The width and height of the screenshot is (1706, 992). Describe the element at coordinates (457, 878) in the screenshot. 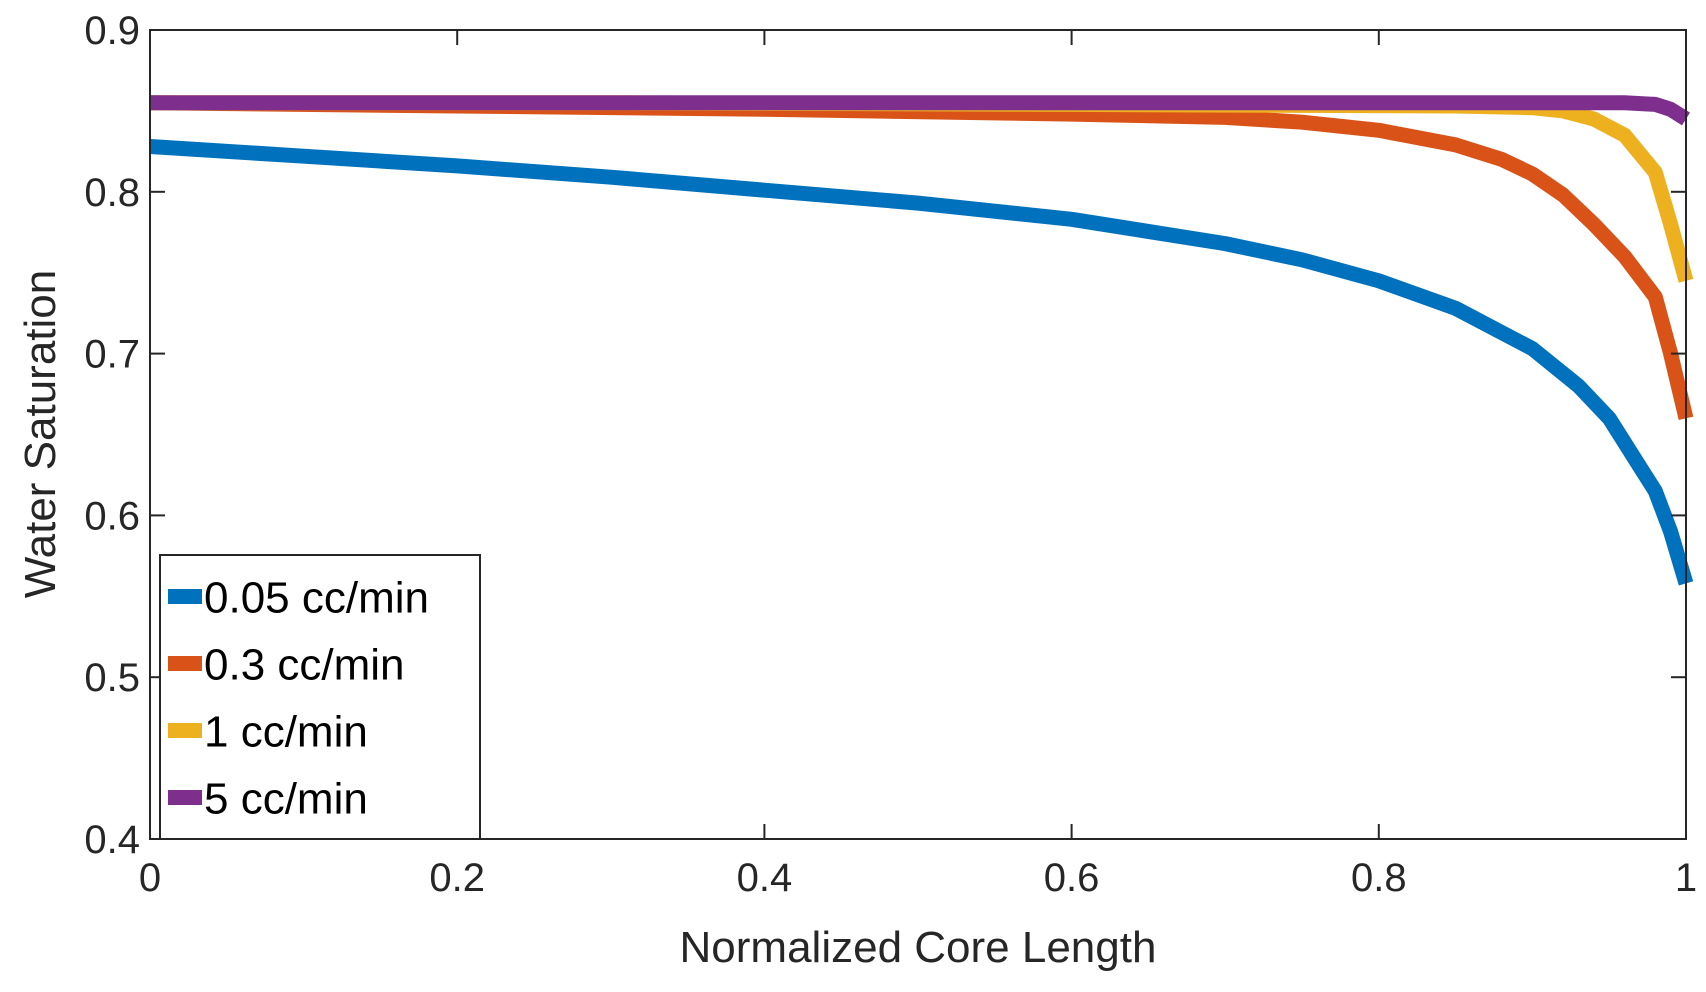

I see `x-tick-label: 0.2` at that location.